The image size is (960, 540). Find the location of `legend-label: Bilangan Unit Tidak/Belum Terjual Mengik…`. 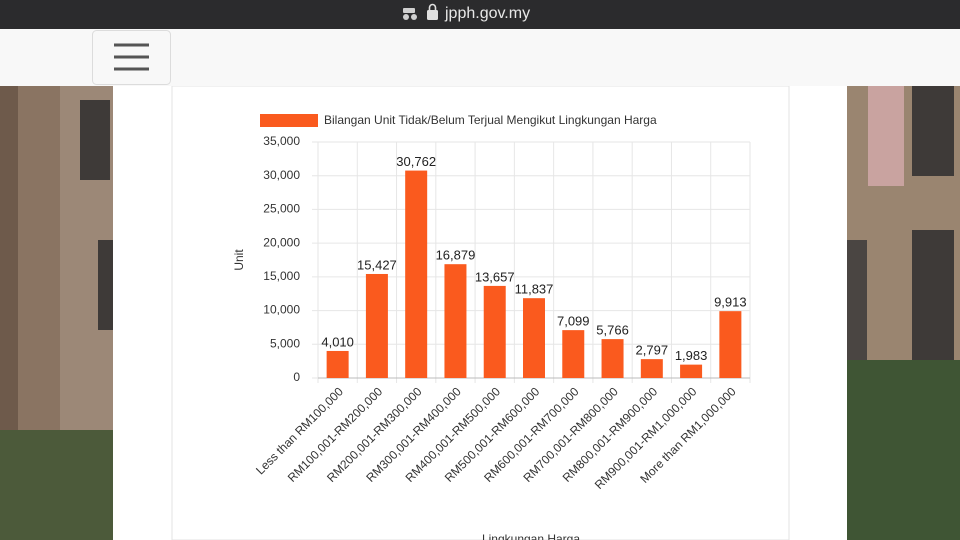

legend-label: Bilangan Unit Tidak/Belum Terjual Mengik… is located at coordinates (490, 120).